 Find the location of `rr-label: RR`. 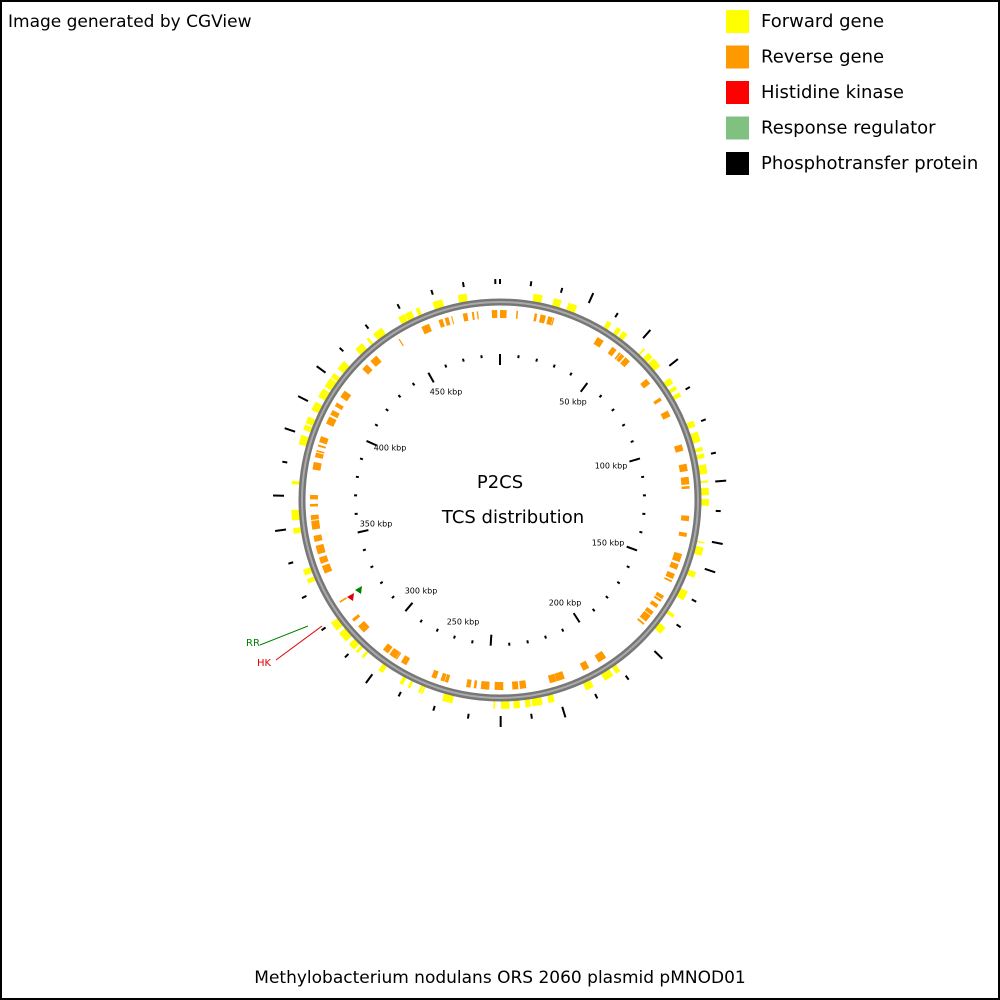

rr-label: RR is located at coordinates (253, 643).